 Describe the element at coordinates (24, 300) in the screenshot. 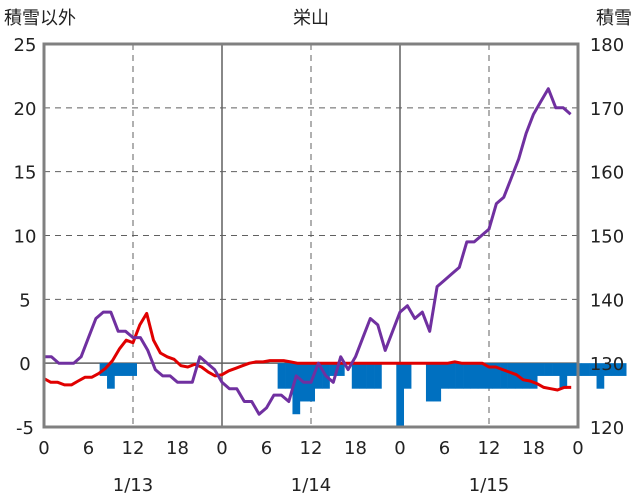

I see `left-tick-label: 5` at that location.